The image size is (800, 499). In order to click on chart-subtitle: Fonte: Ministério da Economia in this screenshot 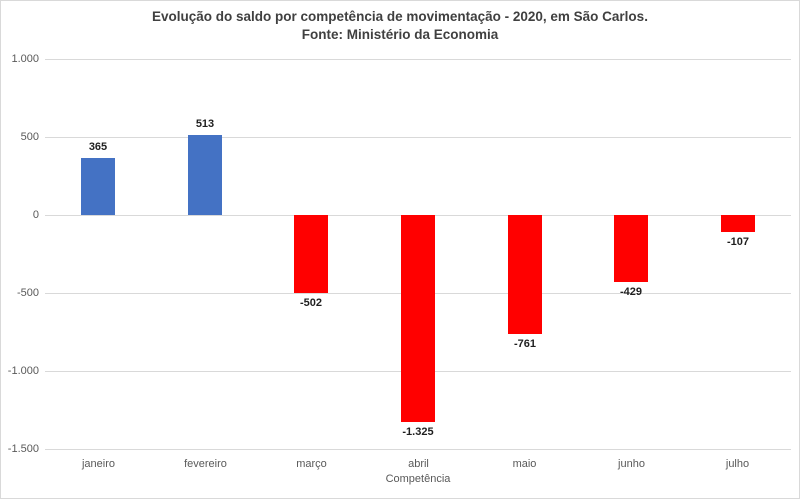, I will do `click(400, 34)`.